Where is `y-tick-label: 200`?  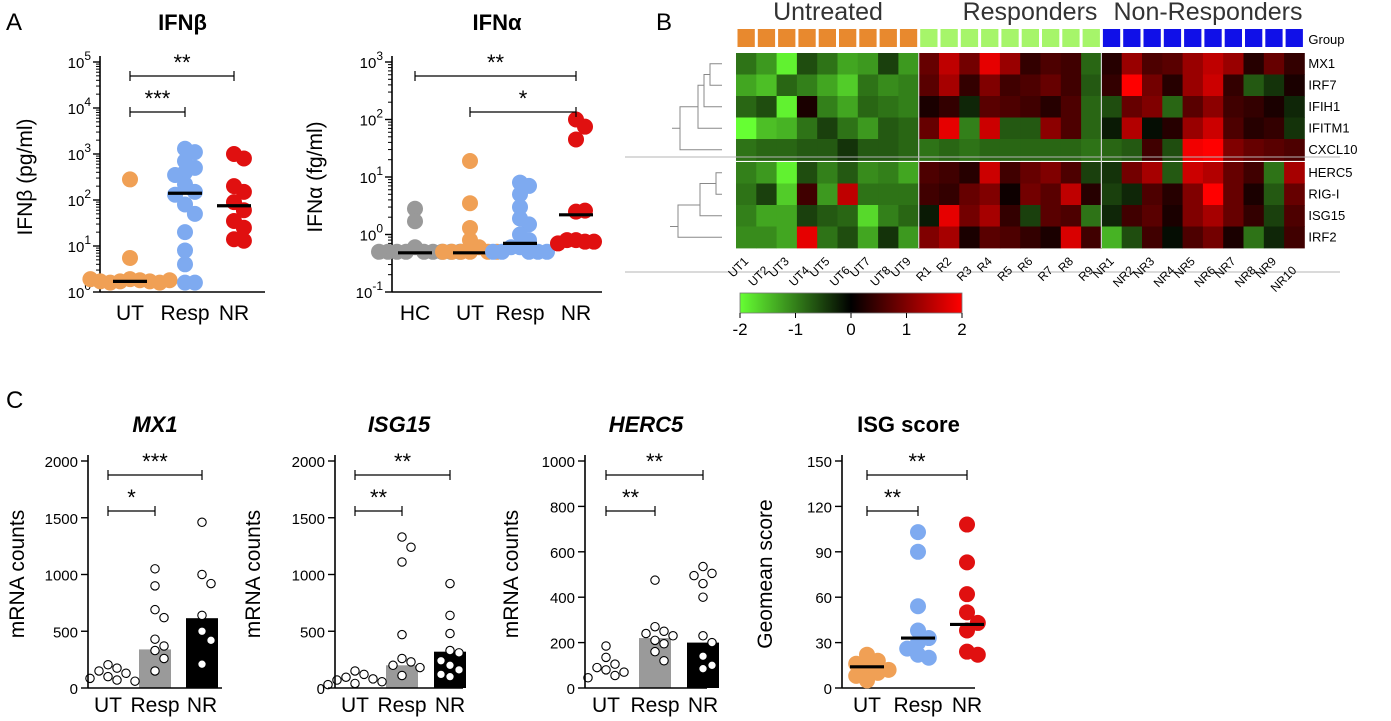
y-tick-label: 200 is located at coordinates (562, 644).